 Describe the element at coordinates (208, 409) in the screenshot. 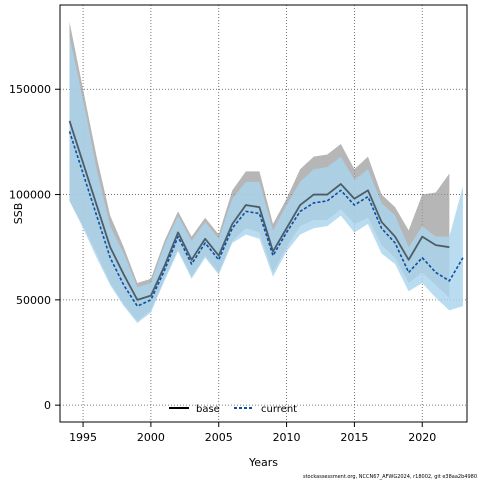

I see `legend-label-base: base` at that location.